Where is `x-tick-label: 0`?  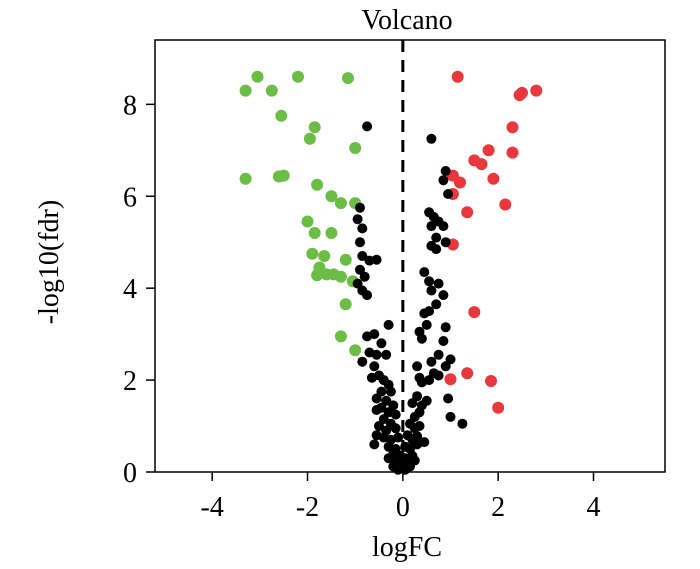 x-tick-label: 0 is located at coordinates (403, 507).